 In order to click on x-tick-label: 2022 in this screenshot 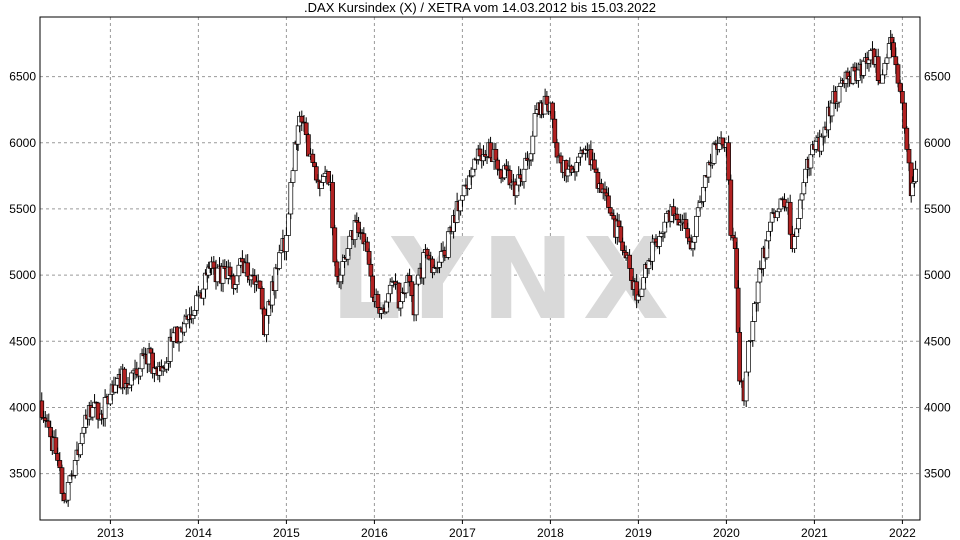, I will do `click(902, 533)`.